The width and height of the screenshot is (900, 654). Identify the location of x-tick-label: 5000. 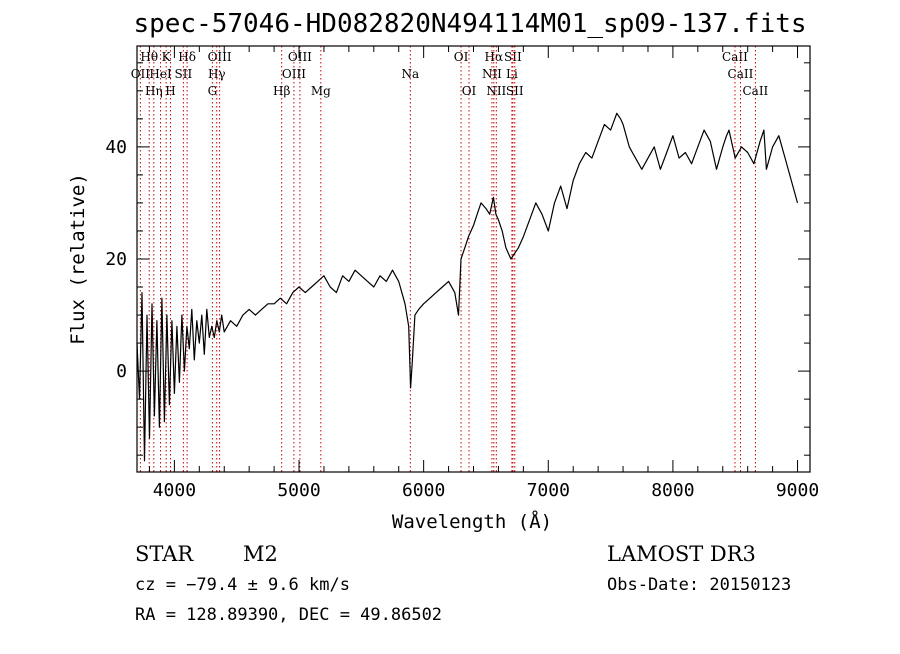
(298, 490).